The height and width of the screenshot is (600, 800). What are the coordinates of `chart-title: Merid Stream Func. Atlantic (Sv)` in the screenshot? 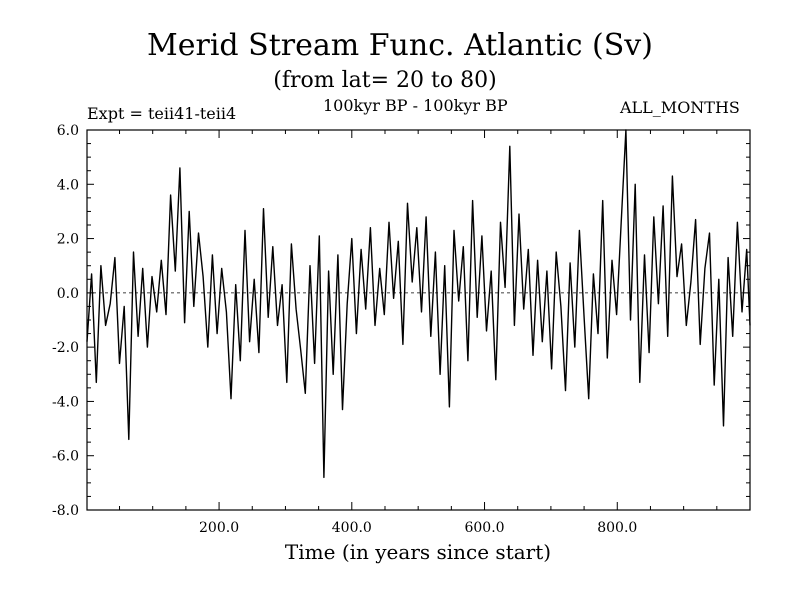 It's located at (400, 45).